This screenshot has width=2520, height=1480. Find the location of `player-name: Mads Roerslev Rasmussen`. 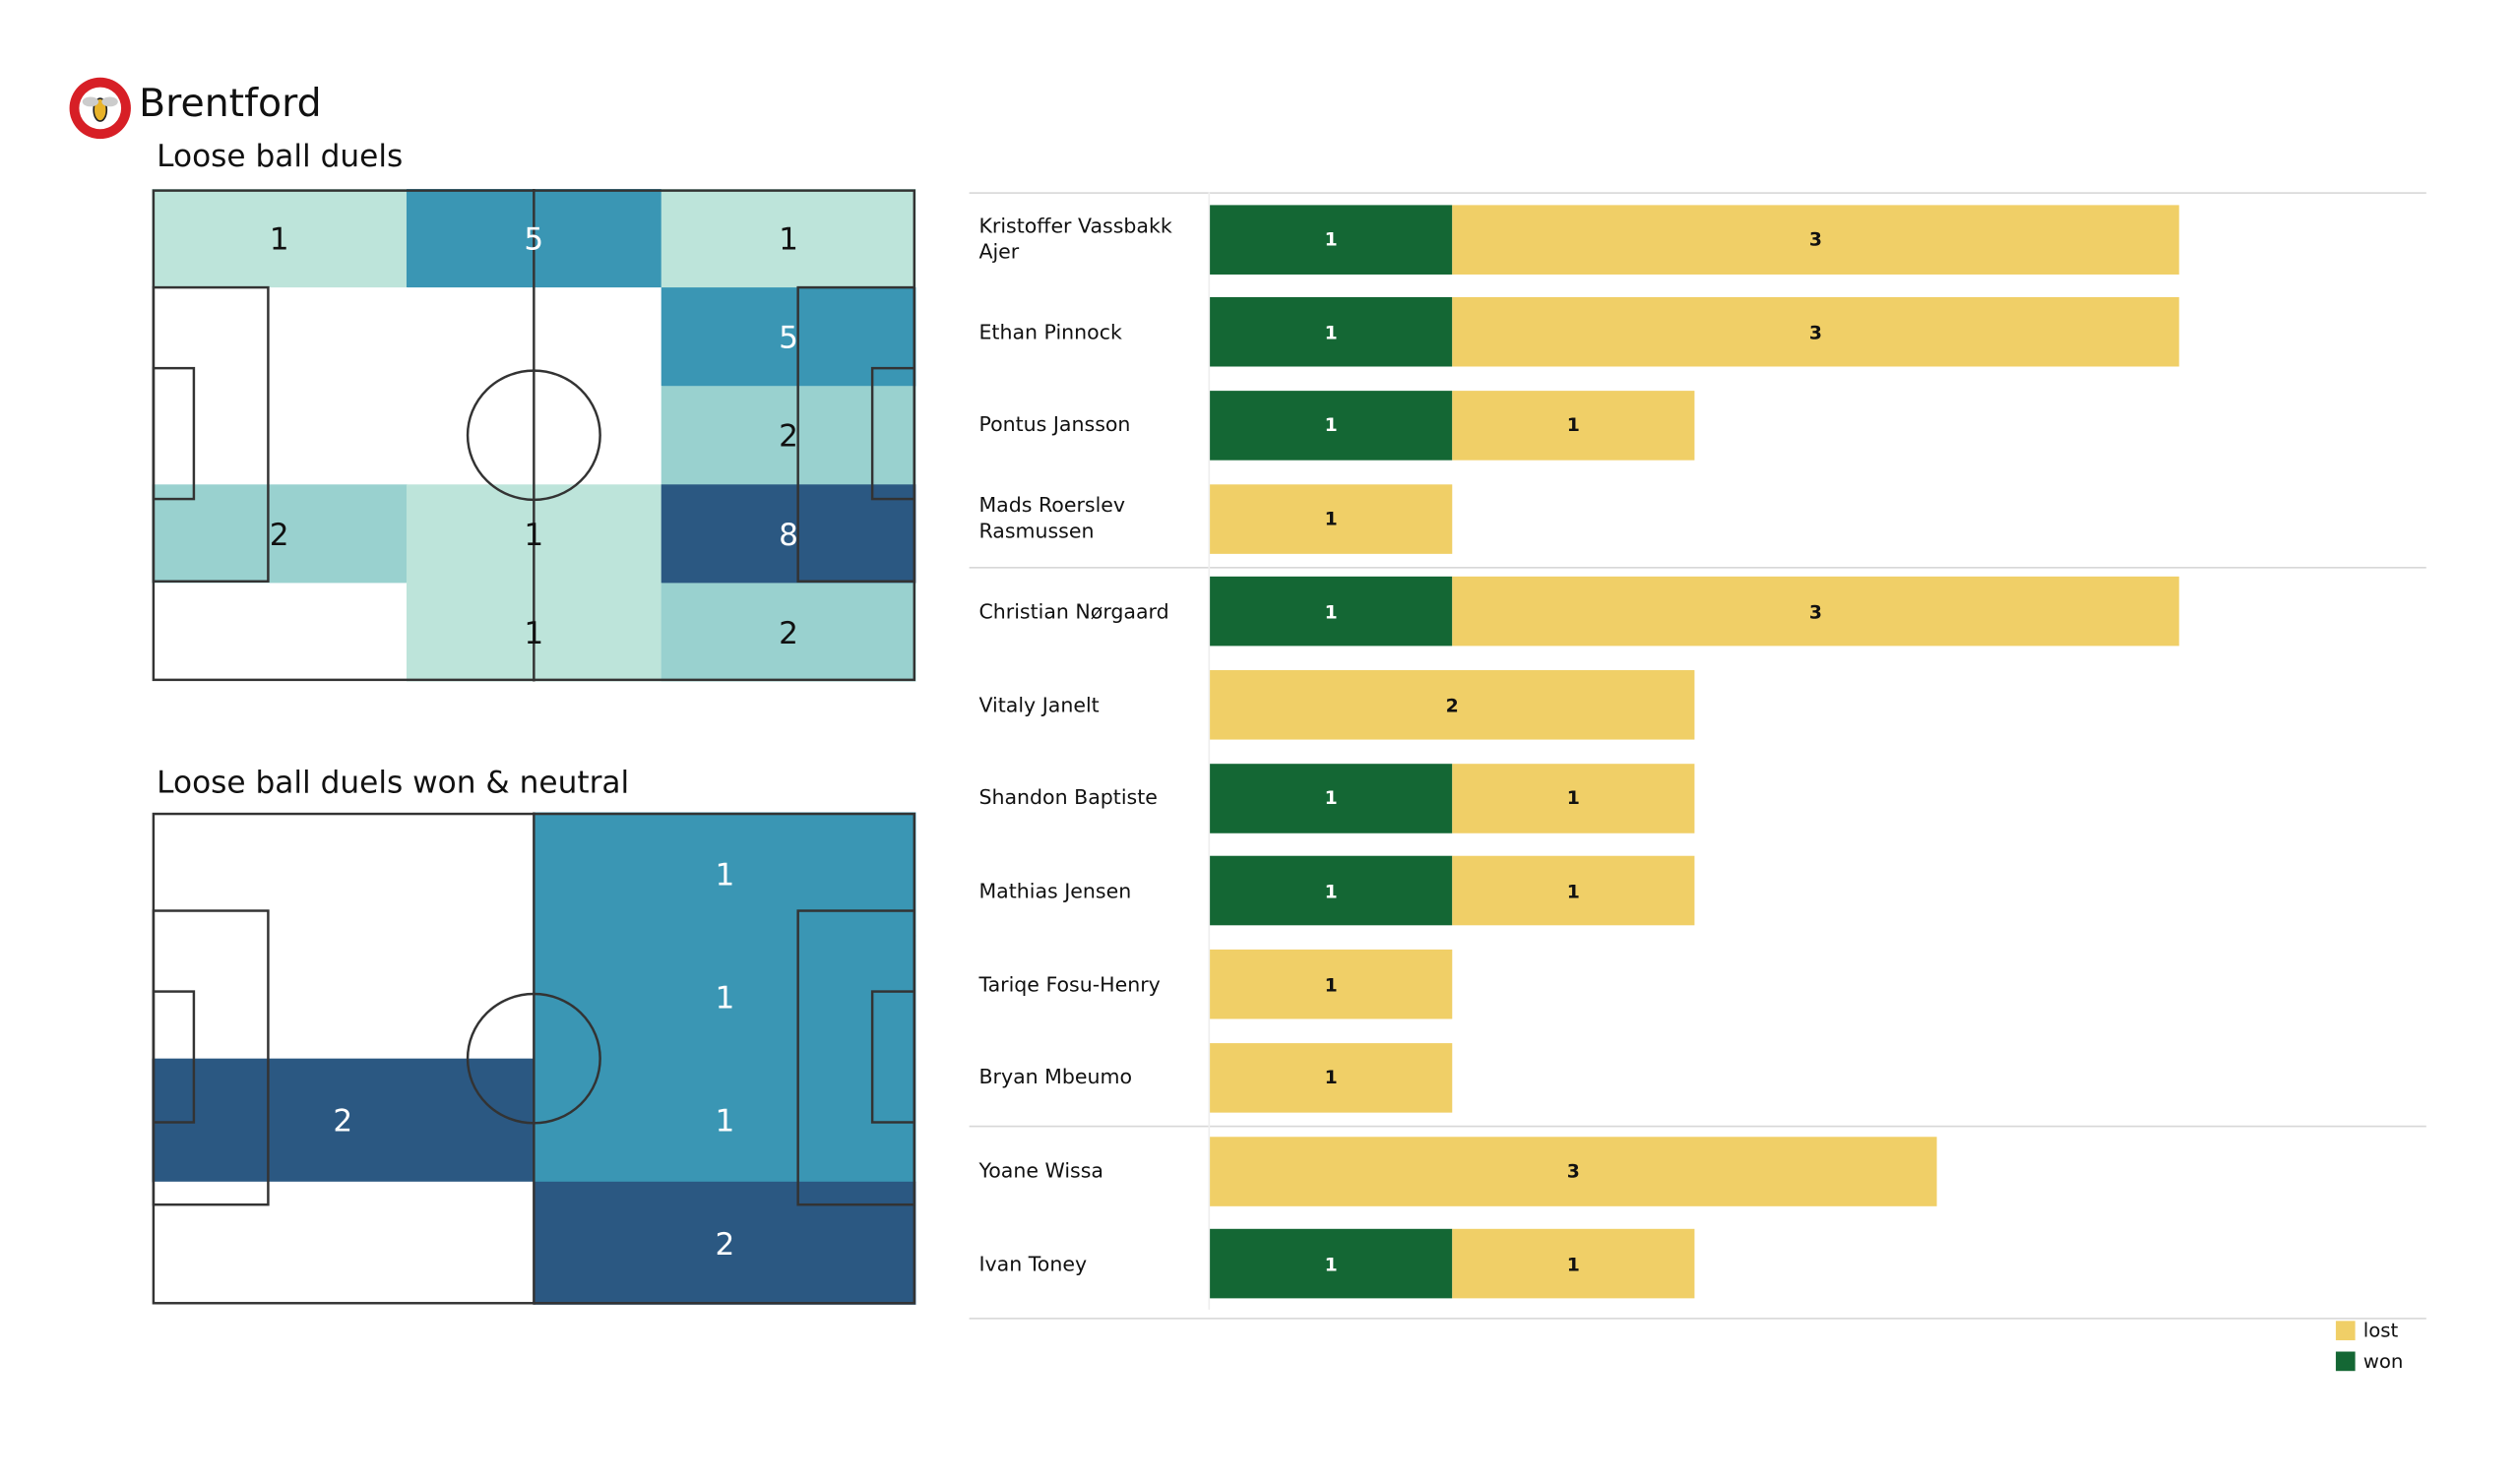

player-name: Mads Roerslev Rasmussen is located at coordinates (1052, 517).